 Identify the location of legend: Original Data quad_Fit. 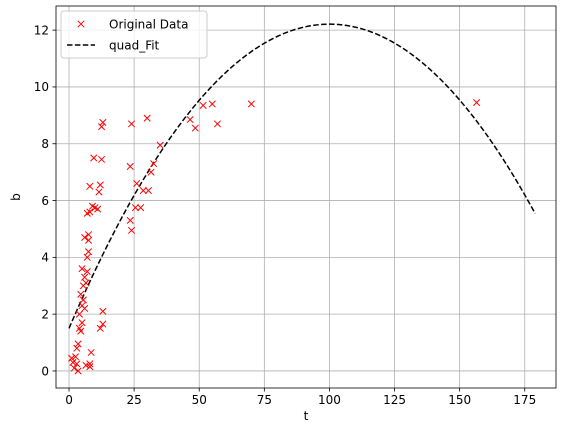
(134, 34).